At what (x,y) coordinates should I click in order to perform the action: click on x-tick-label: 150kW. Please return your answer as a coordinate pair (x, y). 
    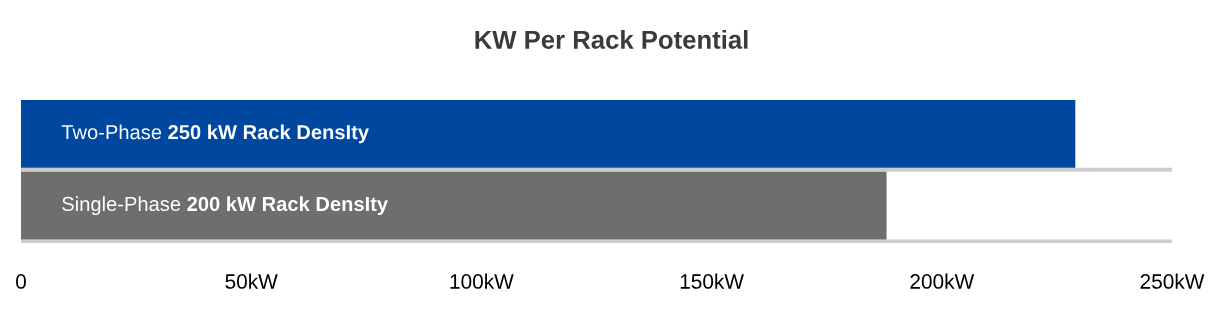
    Looking at the image, I should click on (712, 281).